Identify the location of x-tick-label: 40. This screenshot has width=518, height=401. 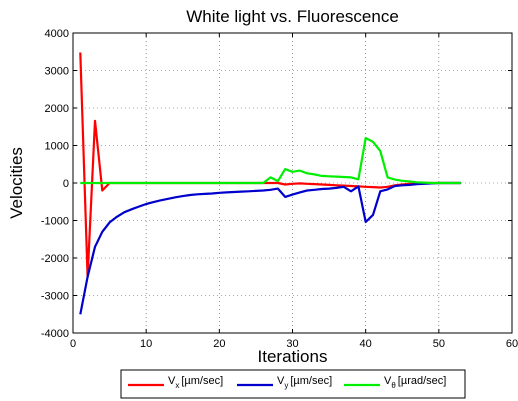
(366, 344).